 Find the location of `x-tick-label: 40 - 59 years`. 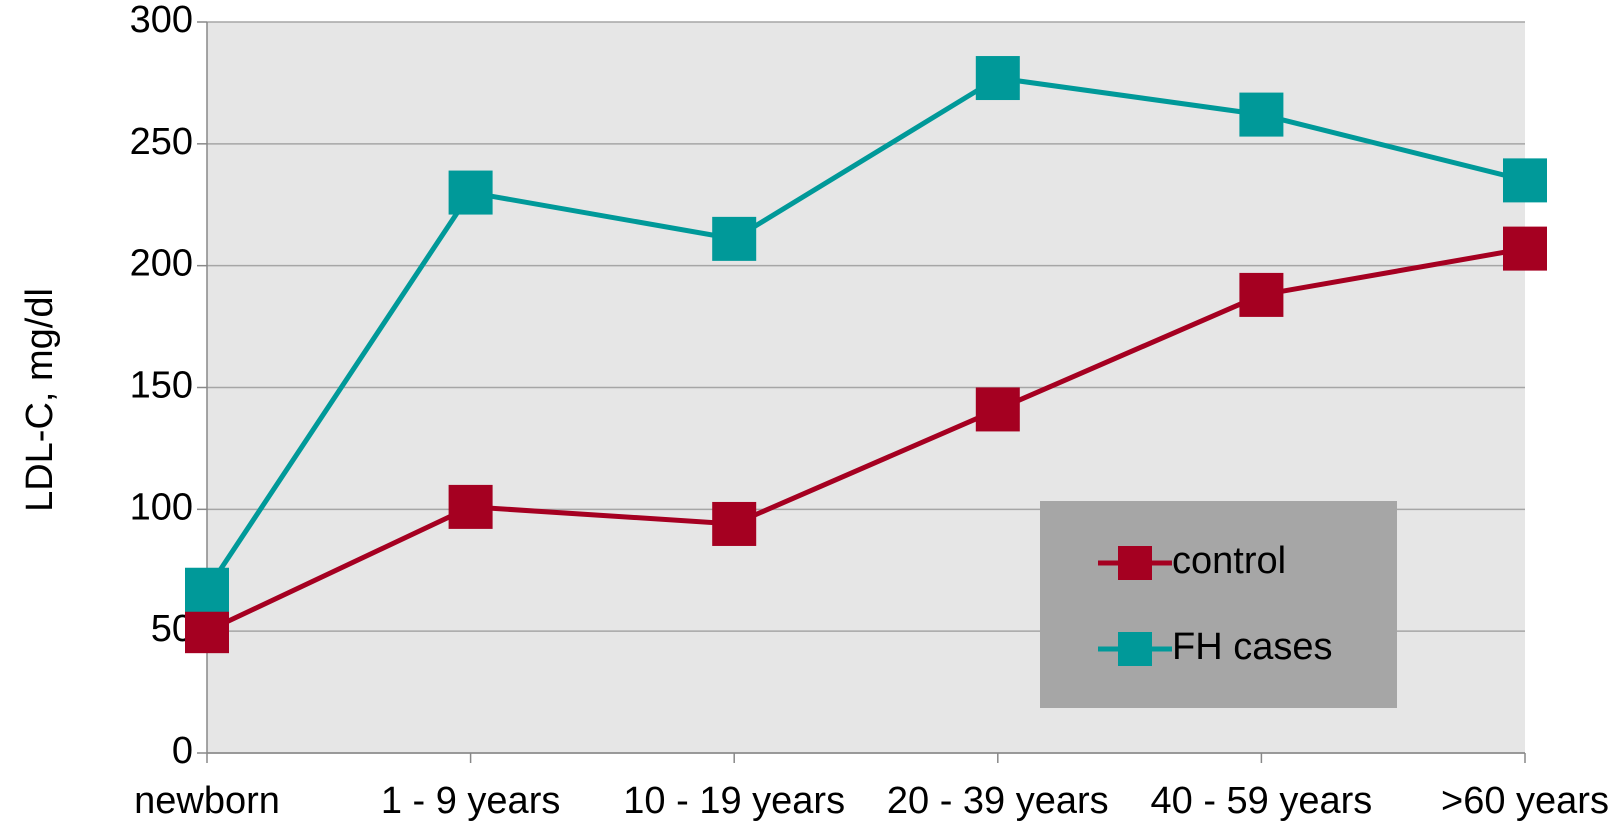

x-tick-label: 40 - 59 years is located at coordinates (1262, 801).